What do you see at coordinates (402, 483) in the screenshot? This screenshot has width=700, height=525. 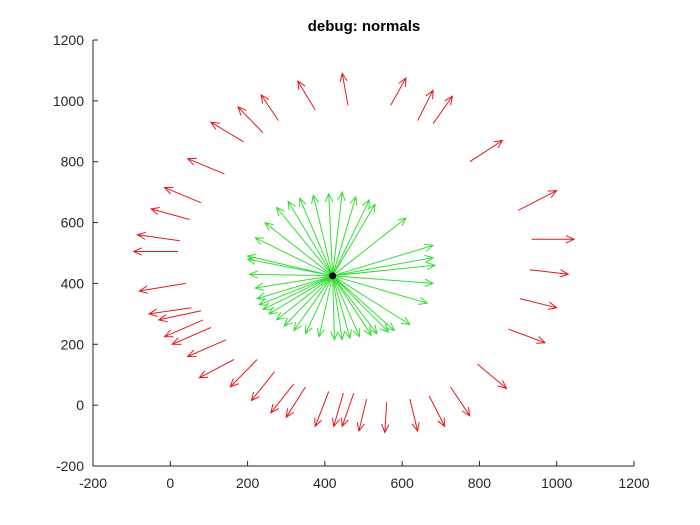 I see `x-tick-label: 600` at bounding box center [402, 483].